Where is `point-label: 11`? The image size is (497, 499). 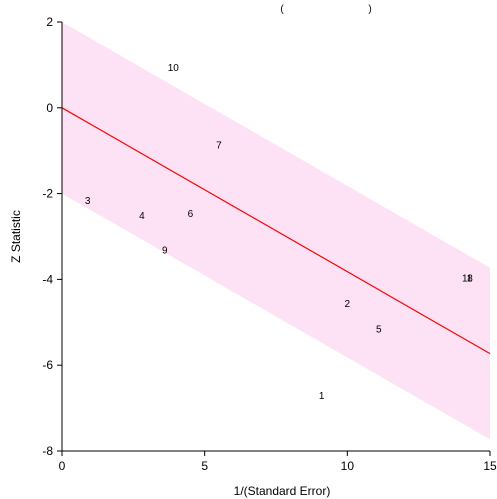
point-label: 11 is located at coordinates (467, 278).